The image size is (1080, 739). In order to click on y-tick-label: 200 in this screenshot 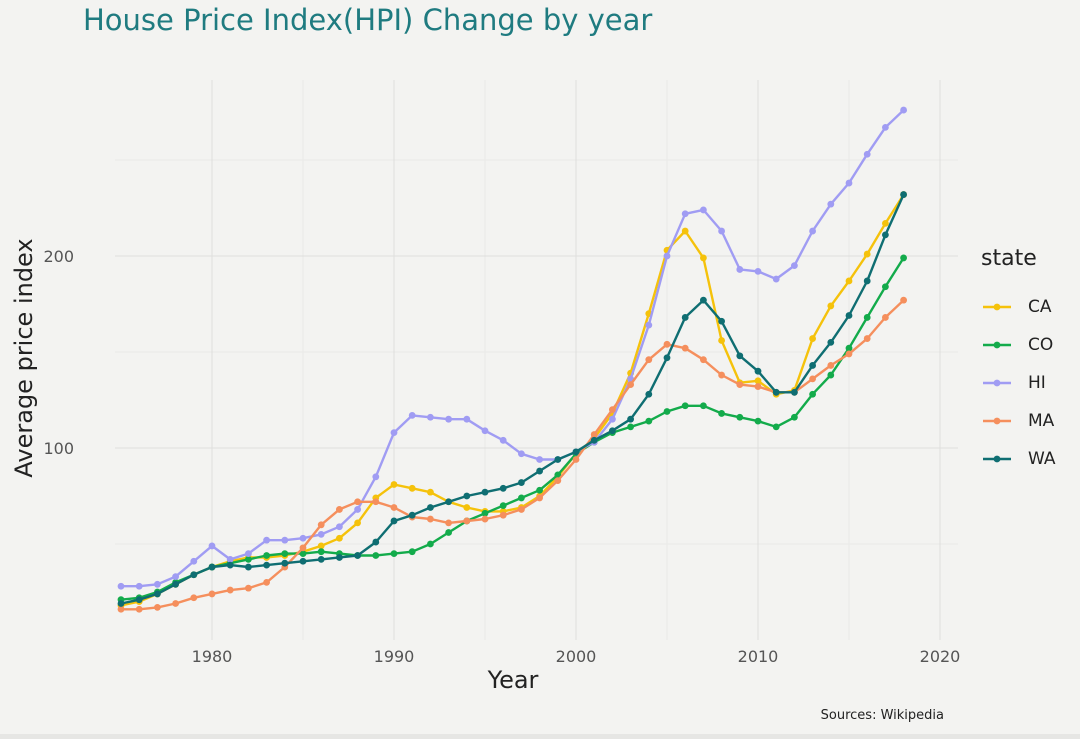, I will do `click(58, 256)`.